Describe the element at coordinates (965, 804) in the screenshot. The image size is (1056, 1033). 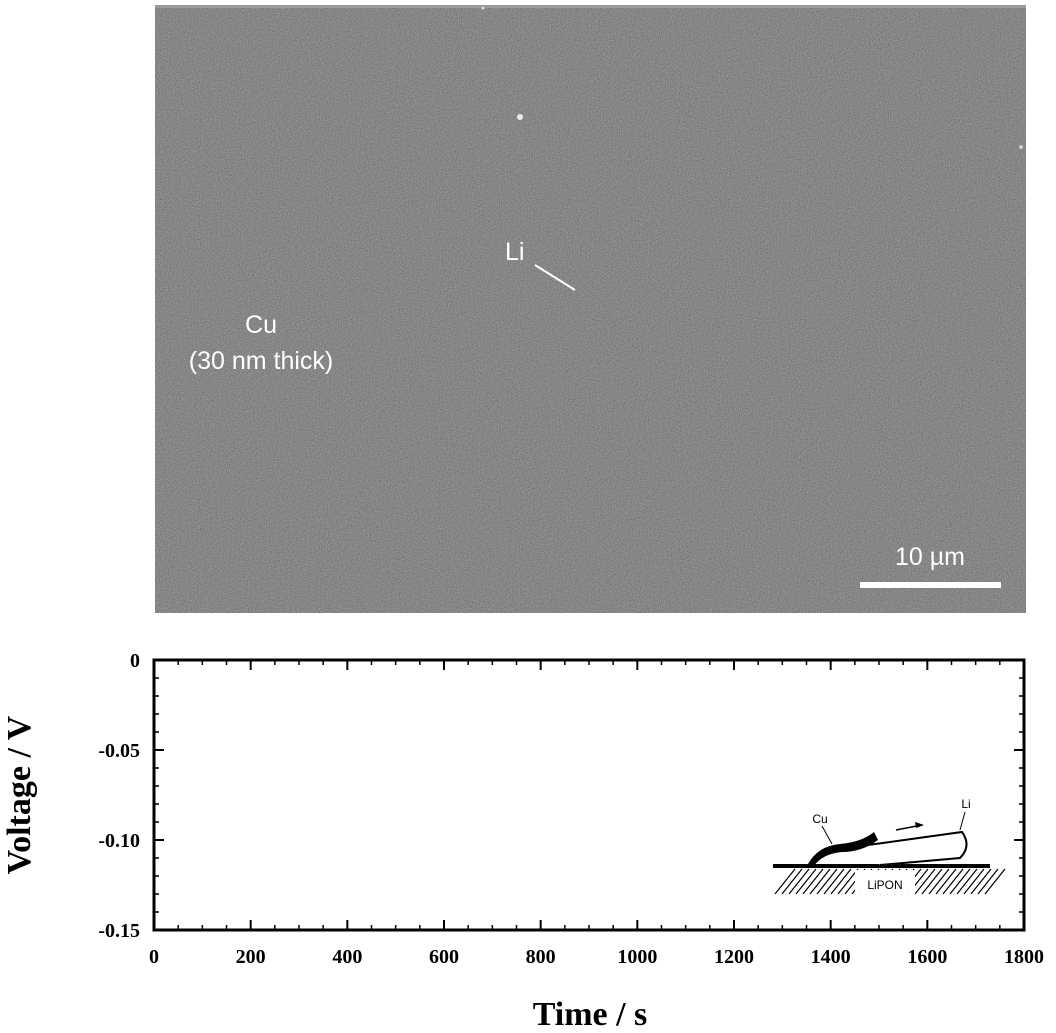
I see `inset-label-li: Li` at that location.